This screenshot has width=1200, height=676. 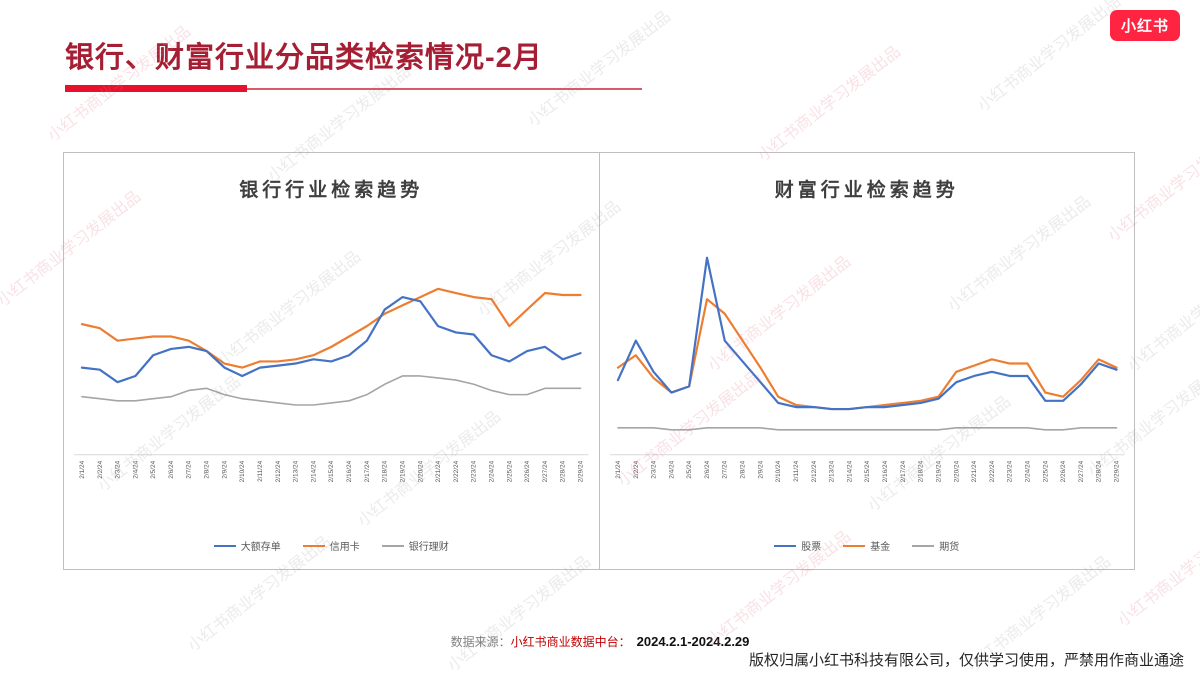 What do you see at coordinates (570, 642) in the screenshot?
I see `data-source-name: 小红书商业数据中台：` at bounding box center [570, 642].